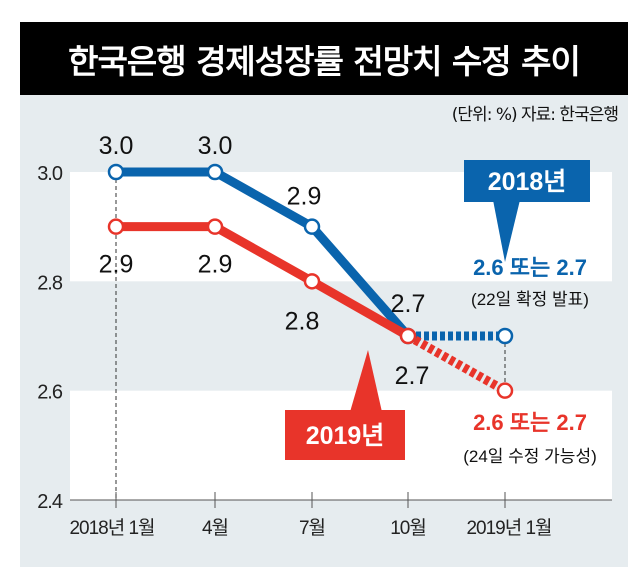 This screenshot has height=572, width=640. What do you see at coordinates (535, 115) in the screenshot?
I see `source-note: (단위: %) 자료: 한국은행` at bounding box center [535, 115].